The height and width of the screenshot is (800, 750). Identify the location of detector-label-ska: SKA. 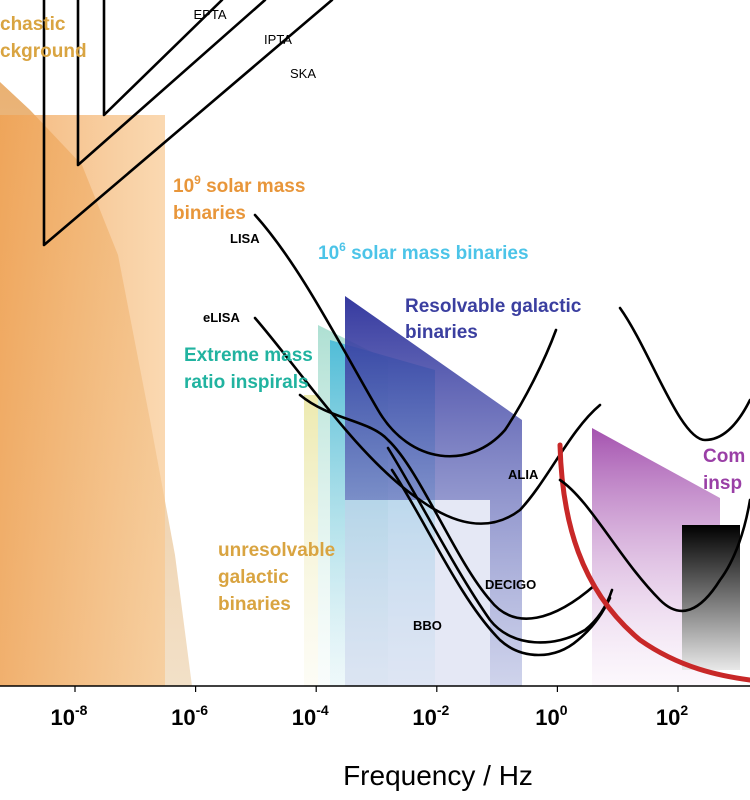
(303, 73).